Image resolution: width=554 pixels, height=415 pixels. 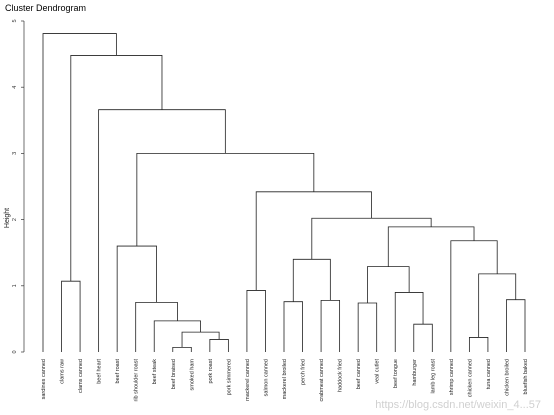 I want to click on y-tick-label: 5, so click(x=15, y=20).